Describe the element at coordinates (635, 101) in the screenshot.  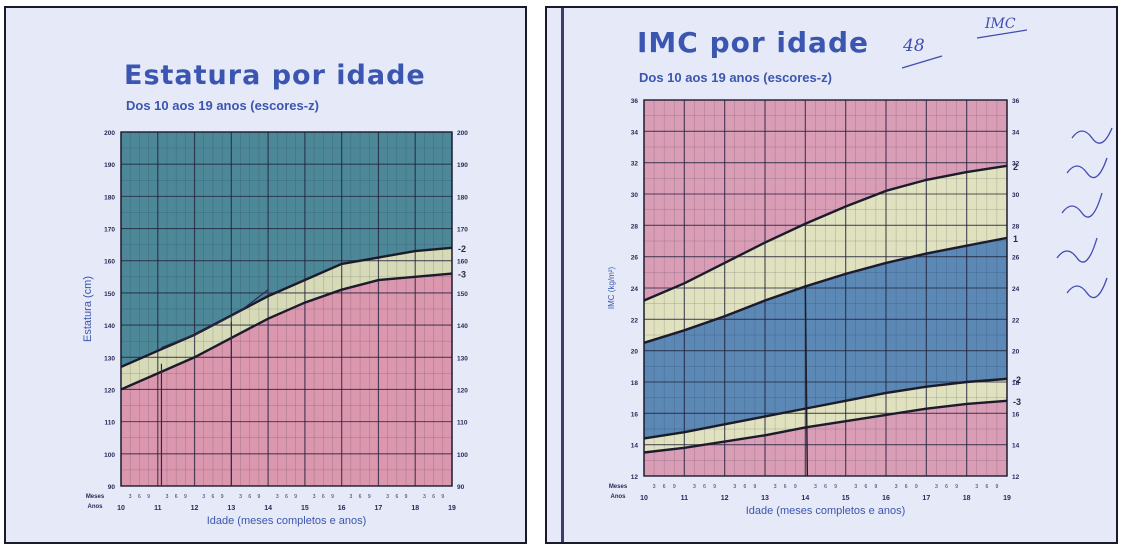
I see `y-tick-label-left: 36` at that location.